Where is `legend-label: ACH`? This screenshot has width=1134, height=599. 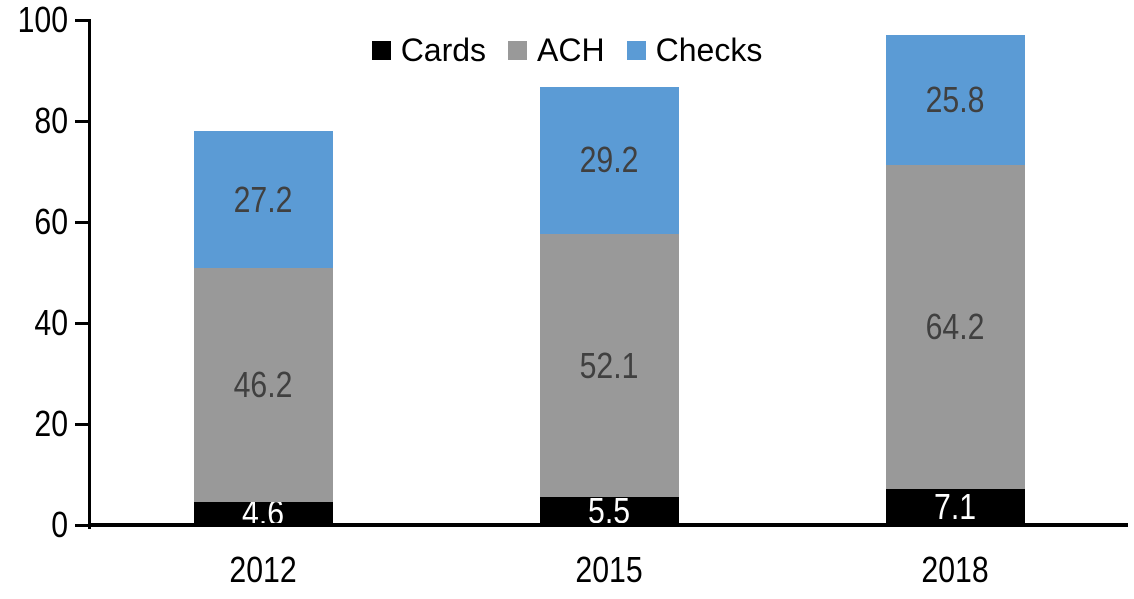 legend-label: ACH is located at coordinates (571, 50).